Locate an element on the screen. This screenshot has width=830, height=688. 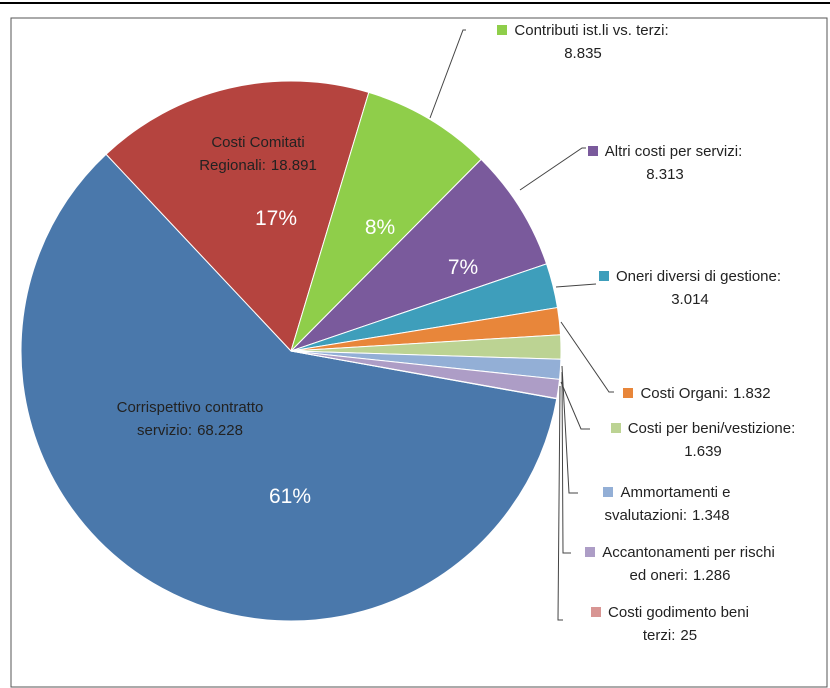
data-label: Accantonamenti per rischi ed oneri: 1.286 is located at coordinates (680, 564).